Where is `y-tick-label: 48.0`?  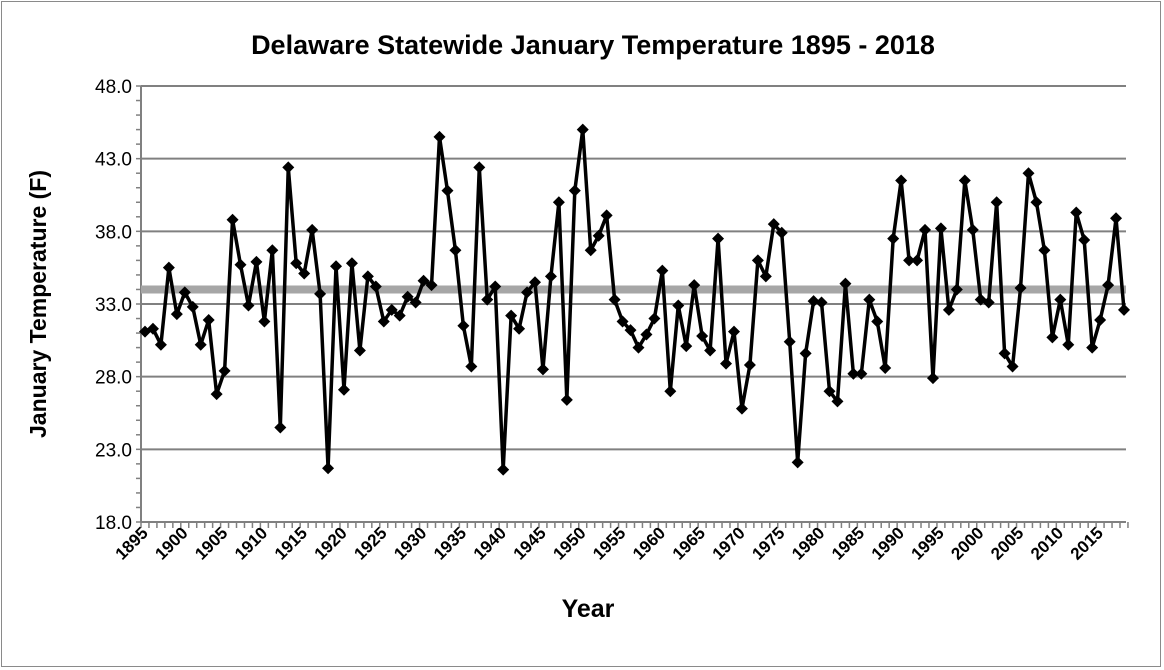
y-tick-label: 48.0 is located at coordinates (113, 87).